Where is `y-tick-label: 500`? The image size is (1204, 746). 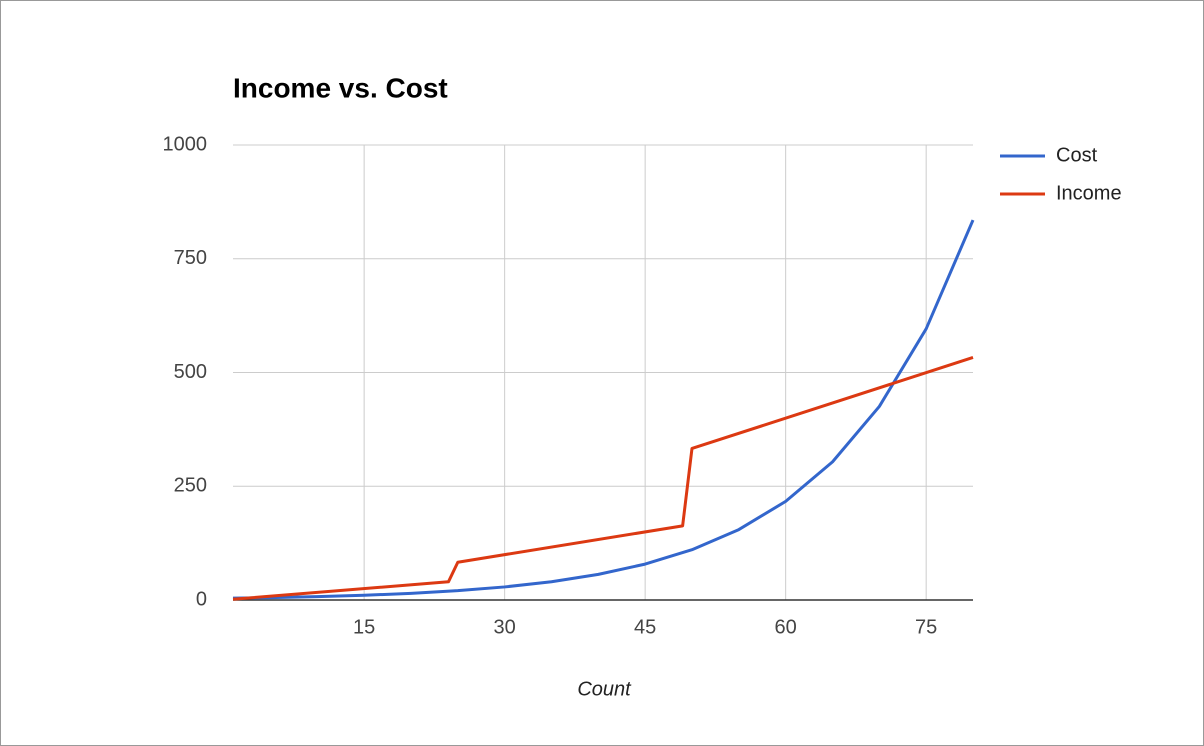 y-tick-label: 500 is located at coordinates (190, 372).